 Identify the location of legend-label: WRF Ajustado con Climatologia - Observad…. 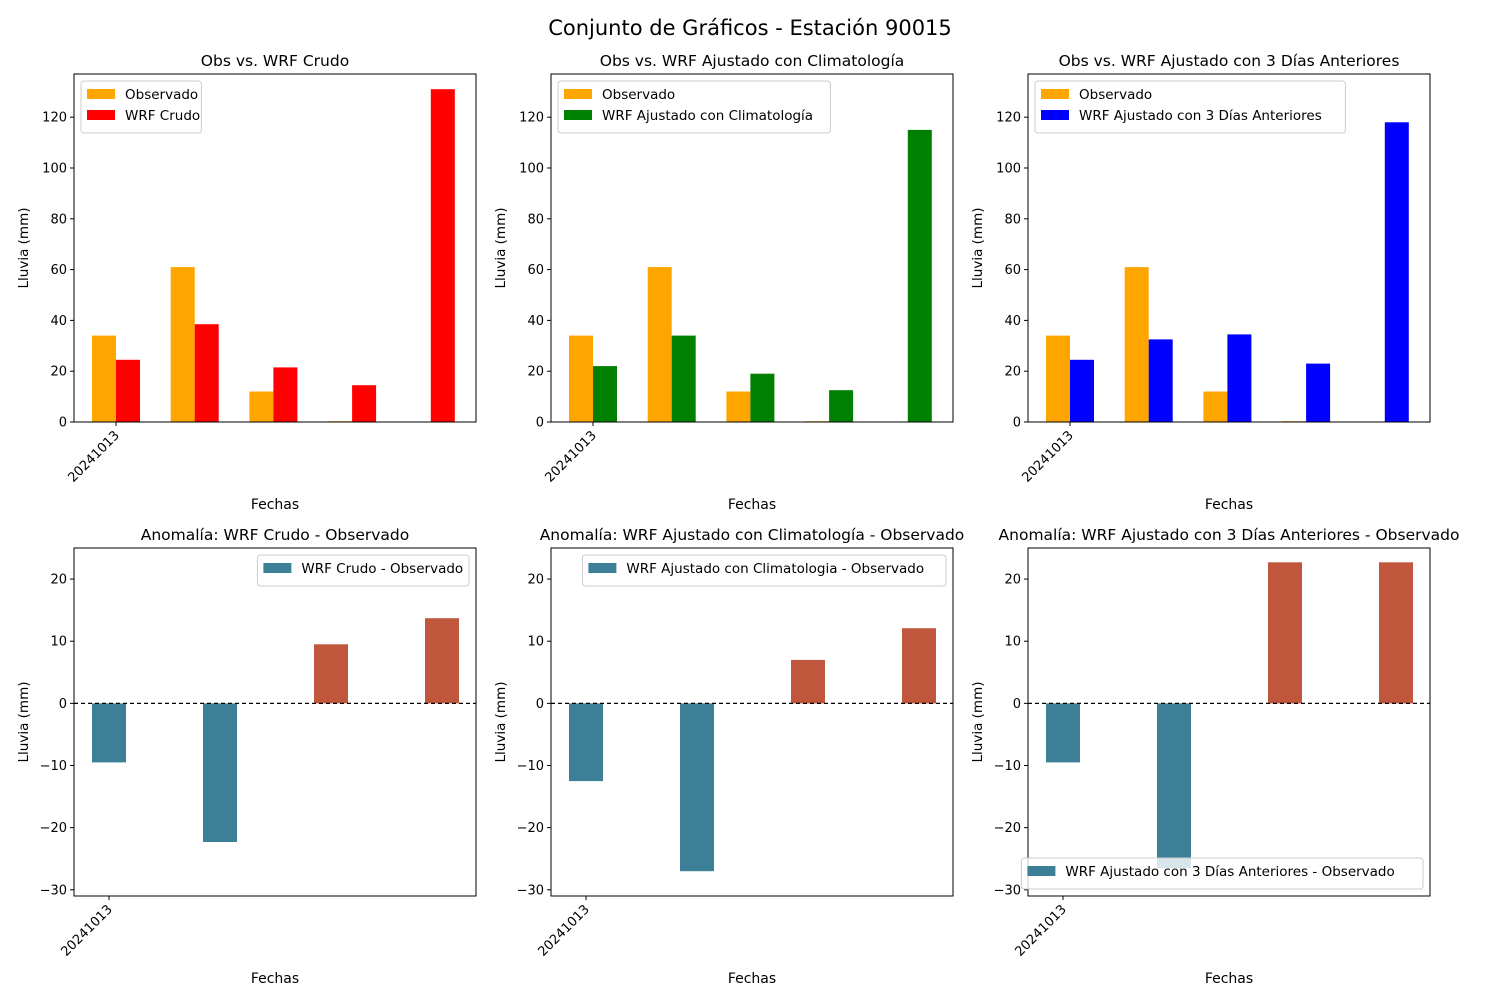
(775, 569).